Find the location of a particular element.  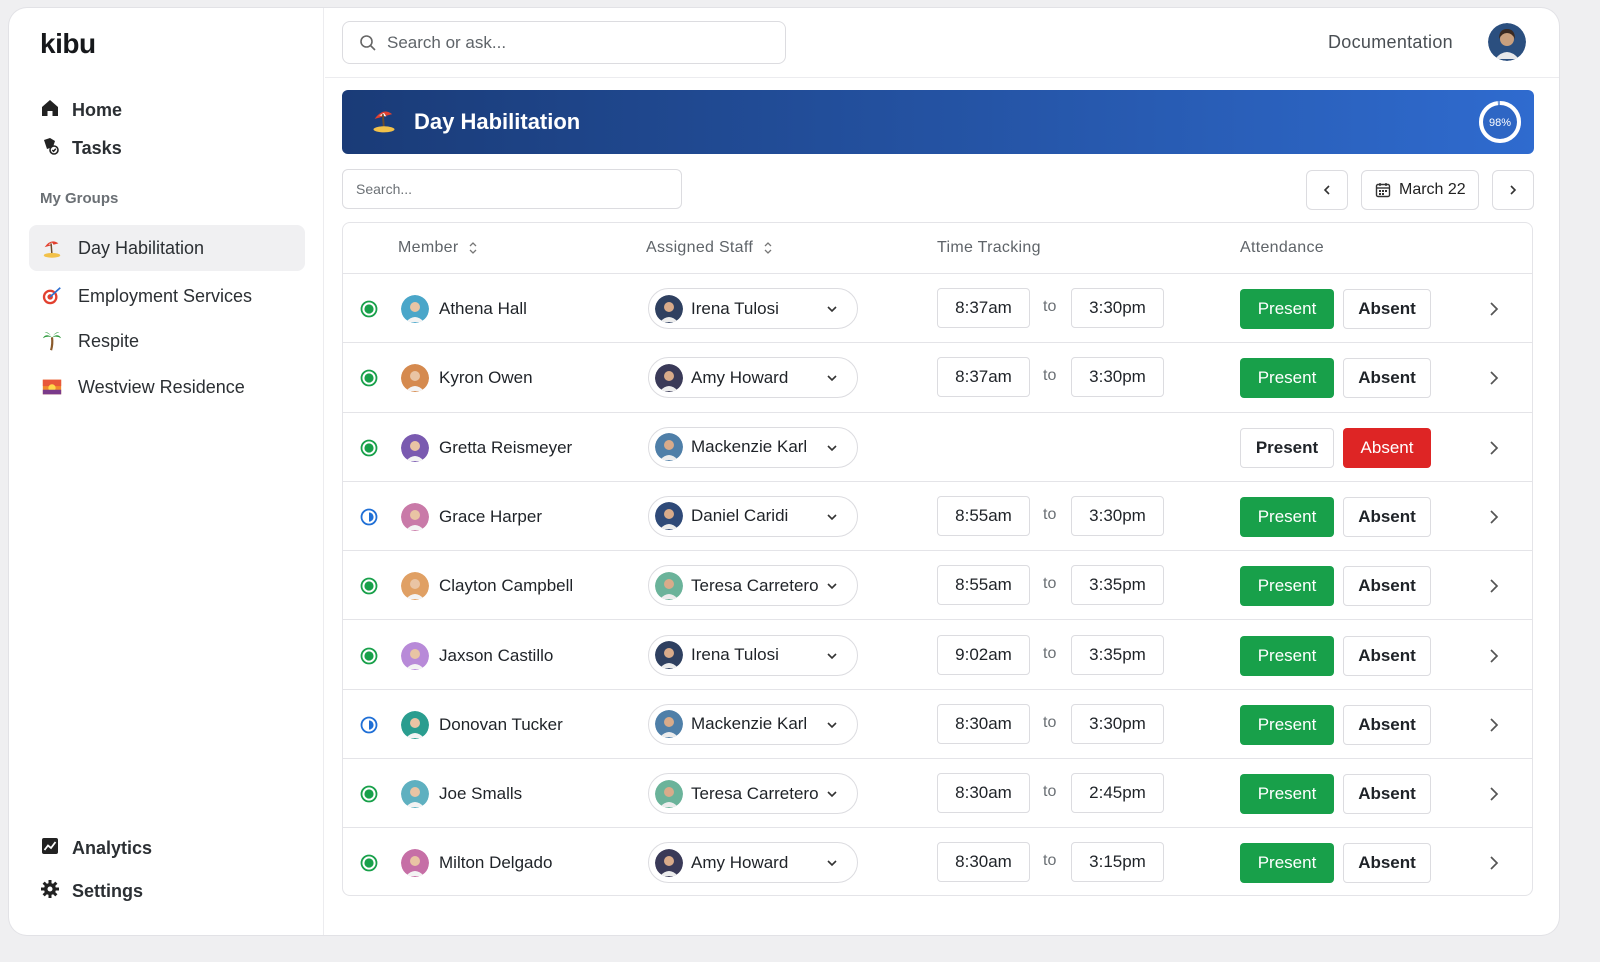

member-name: Joe Smalls is located at coordinates (481, 794).